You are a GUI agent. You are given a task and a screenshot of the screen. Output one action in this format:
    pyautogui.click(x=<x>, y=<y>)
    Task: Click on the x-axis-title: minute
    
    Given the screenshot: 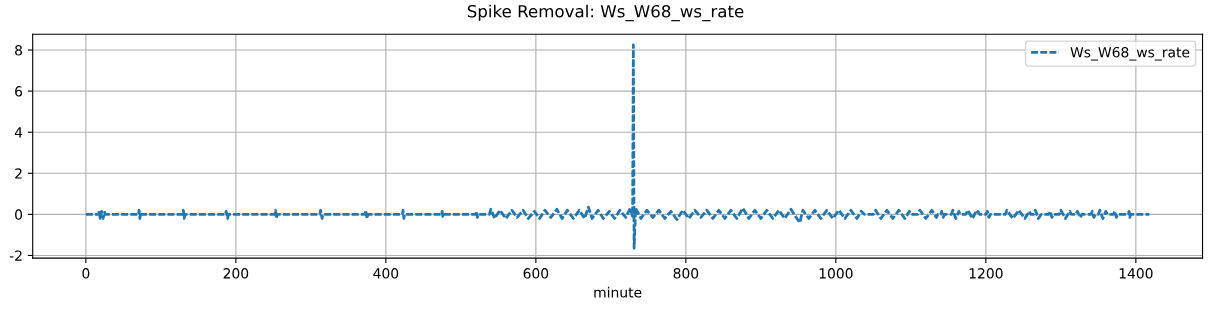 What is the action you would take?
    pyautogui.click(x=618, y=292)
    